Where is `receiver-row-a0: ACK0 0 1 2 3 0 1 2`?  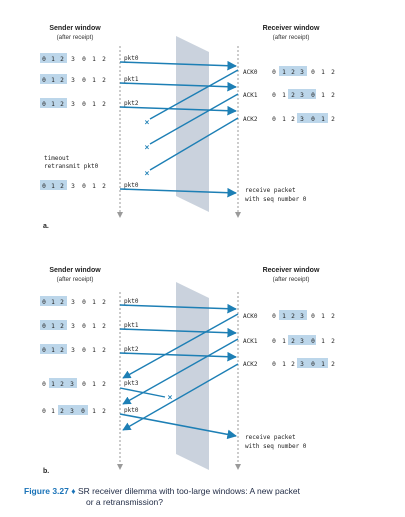
receiver-row-a0: ACK0 0 1 2 3 0 1 2 is located at coordinates (289, 71).